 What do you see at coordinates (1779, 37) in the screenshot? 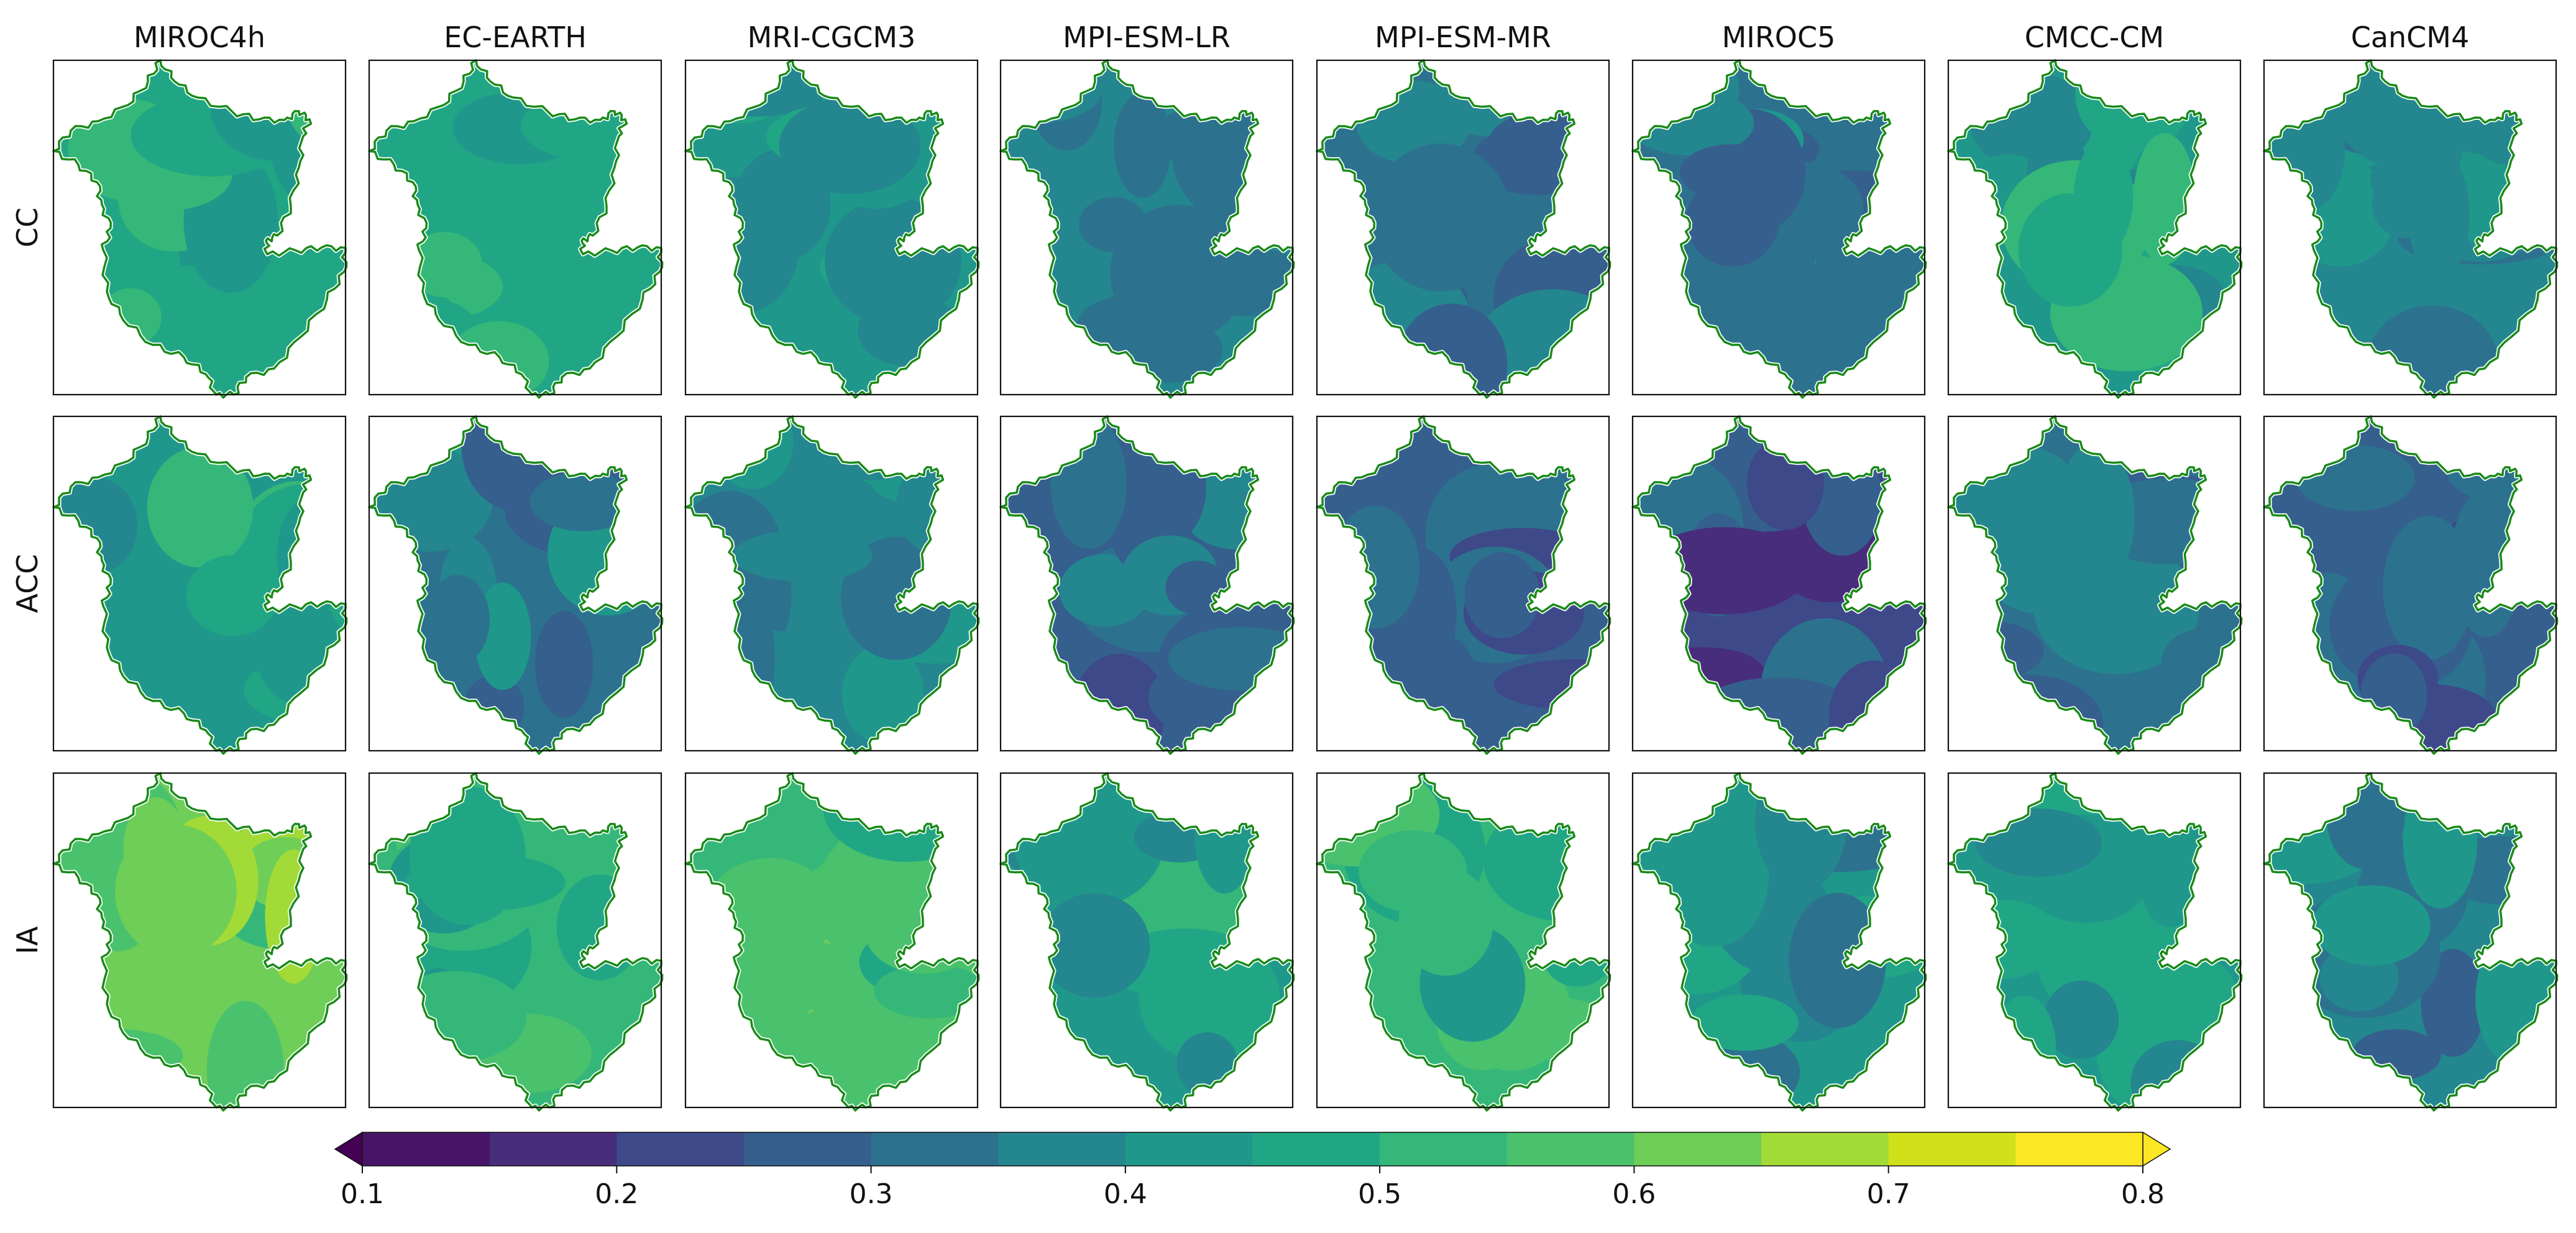
I see `column-header: MIROC5` at bounding box center [1779, 37].